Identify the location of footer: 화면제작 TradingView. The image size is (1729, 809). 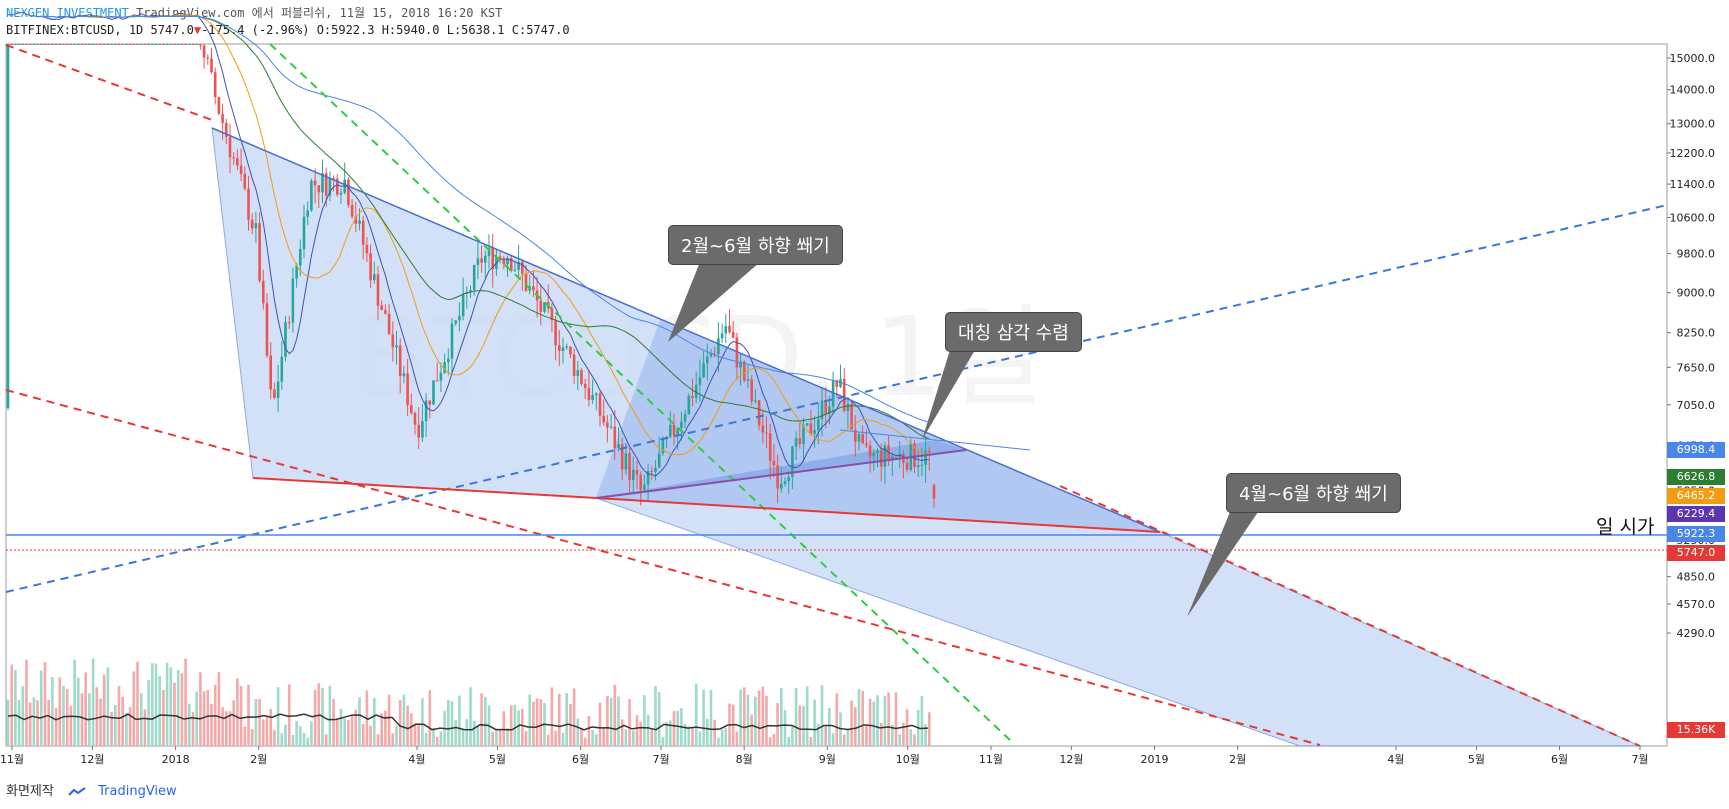
(91, 789).